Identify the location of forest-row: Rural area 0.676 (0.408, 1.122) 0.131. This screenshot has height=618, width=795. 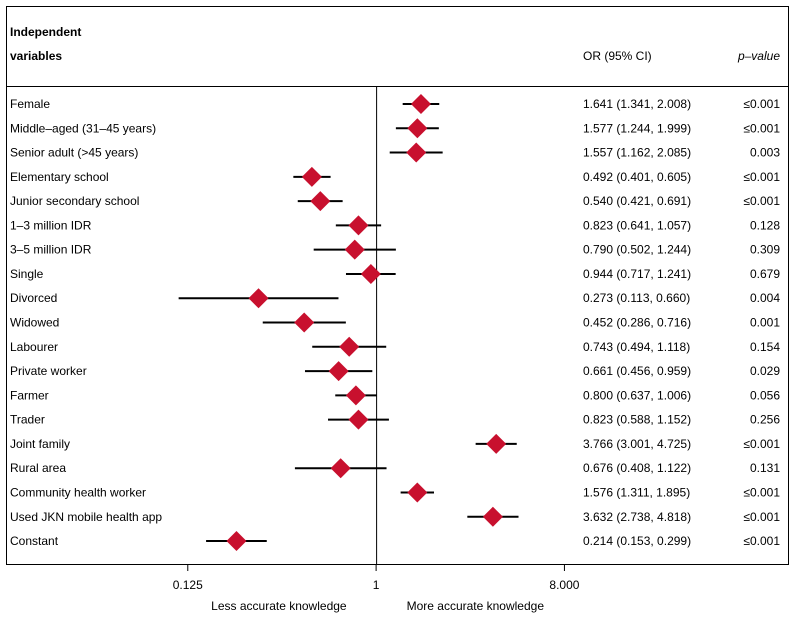
(395, 468).